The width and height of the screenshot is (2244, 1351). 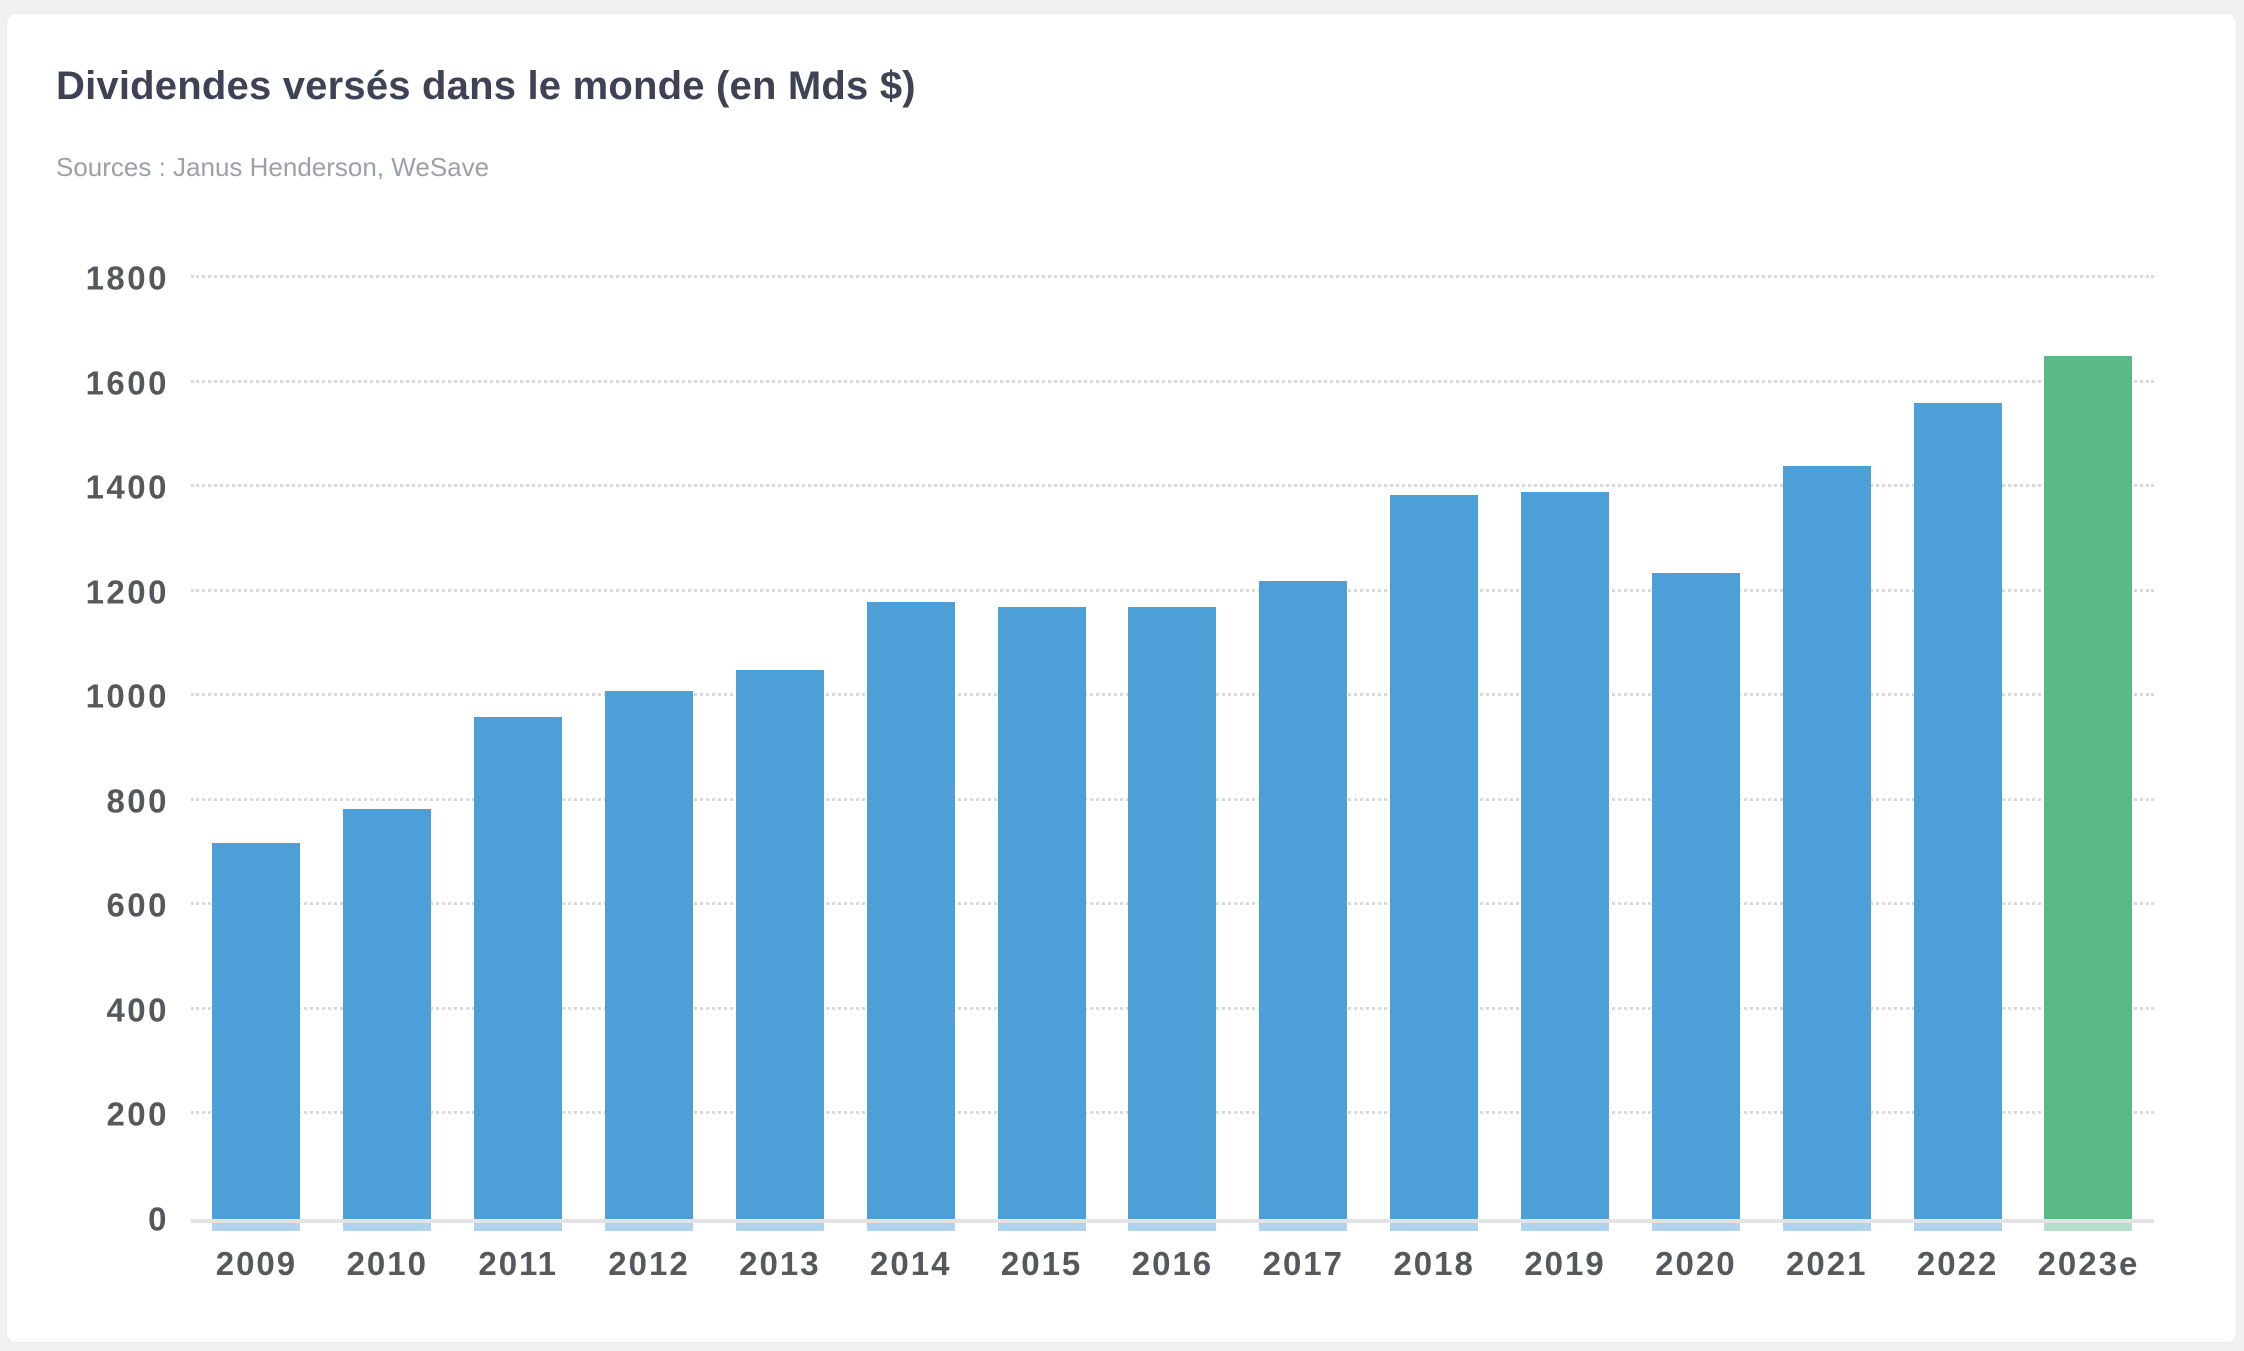 What do you see at coordinates (127, 487) in the screenshot?
I see `y-axis-tick-label-1400: 1400` at bounding box center [127, 487].